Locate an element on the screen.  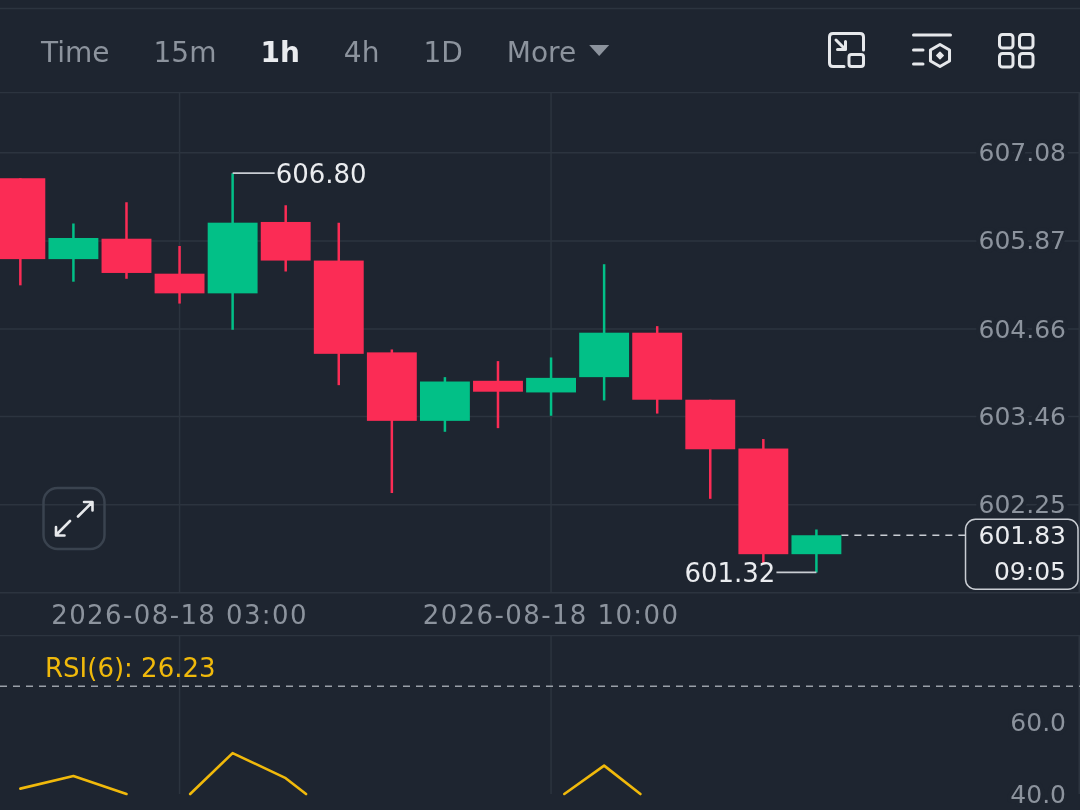
ref-line-label: 601.83 is located at coordinates (1022, 535).